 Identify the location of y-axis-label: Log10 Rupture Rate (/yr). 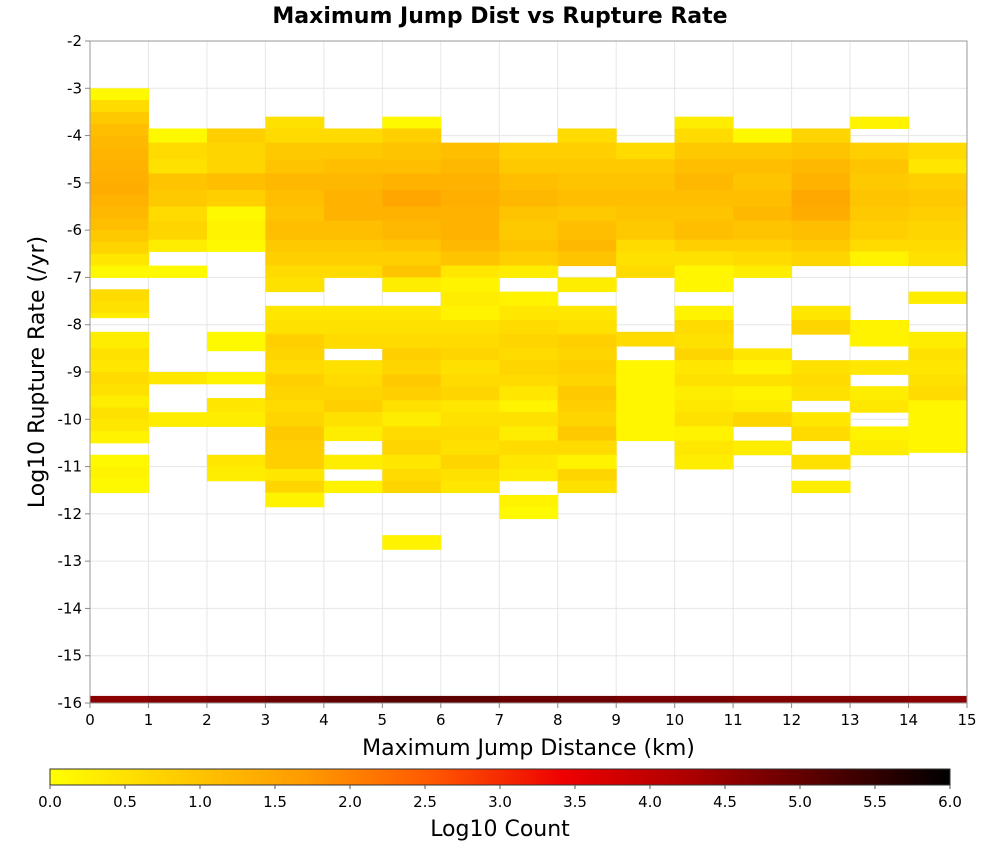
(37, 372).